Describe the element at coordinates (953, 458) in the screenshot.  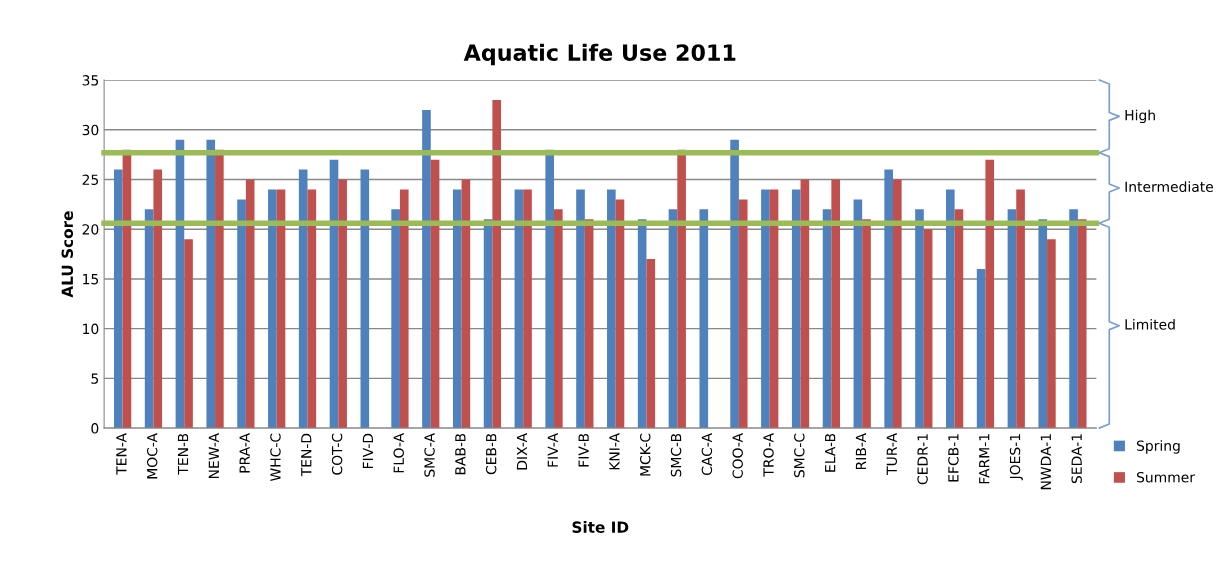
I see `x-tick-label: EFCB-1` at that location.